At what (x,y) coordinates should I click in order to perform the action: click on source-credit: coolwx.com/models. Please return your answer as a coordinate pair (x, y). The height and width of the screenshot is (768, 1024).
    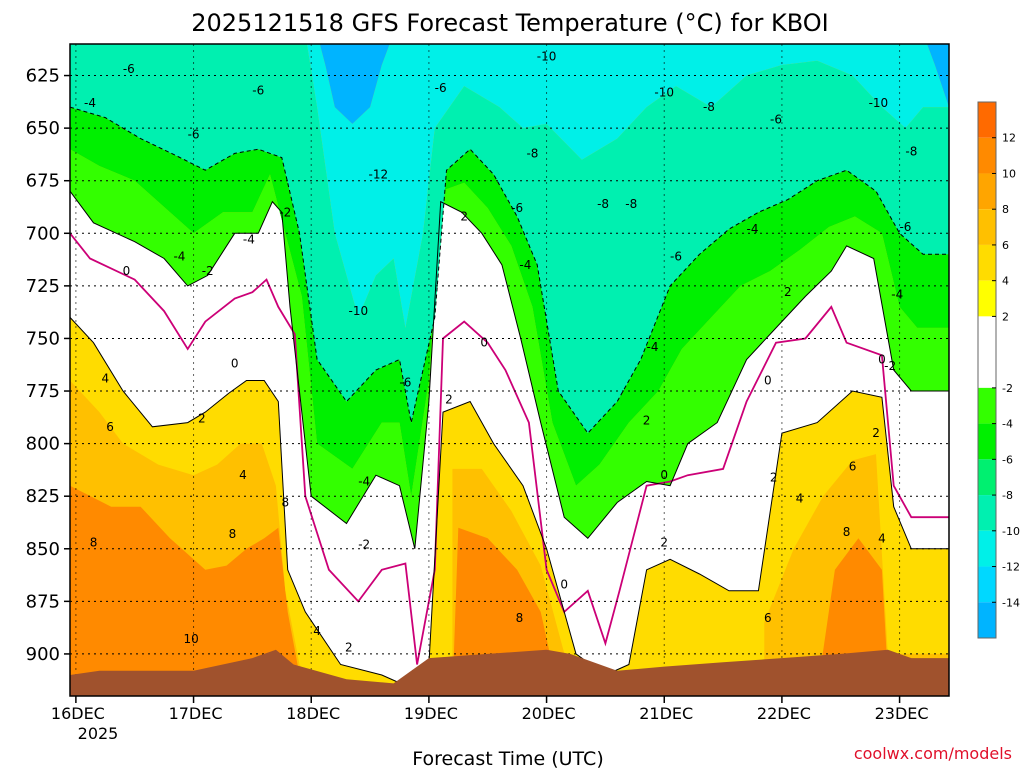
    Looking at the image, I should click on (933, 753).